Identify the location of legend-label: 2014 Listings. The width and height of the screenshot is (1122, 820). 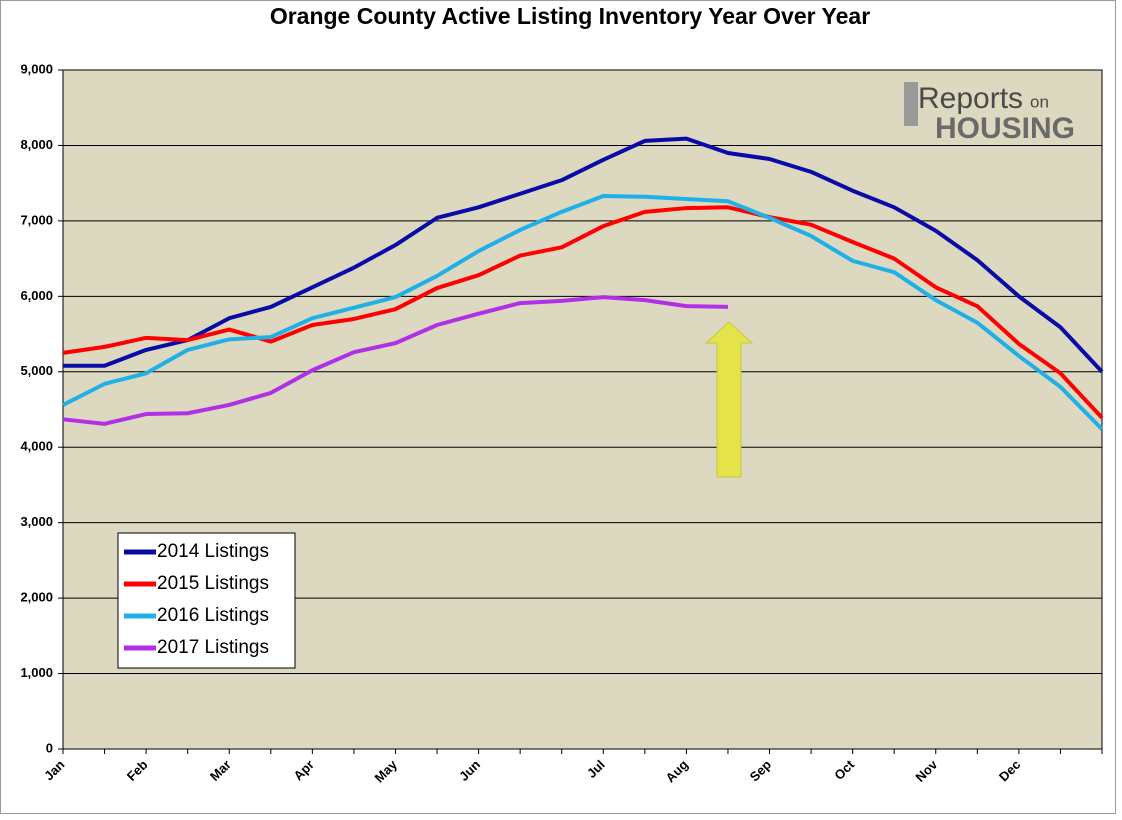
(213, 551).